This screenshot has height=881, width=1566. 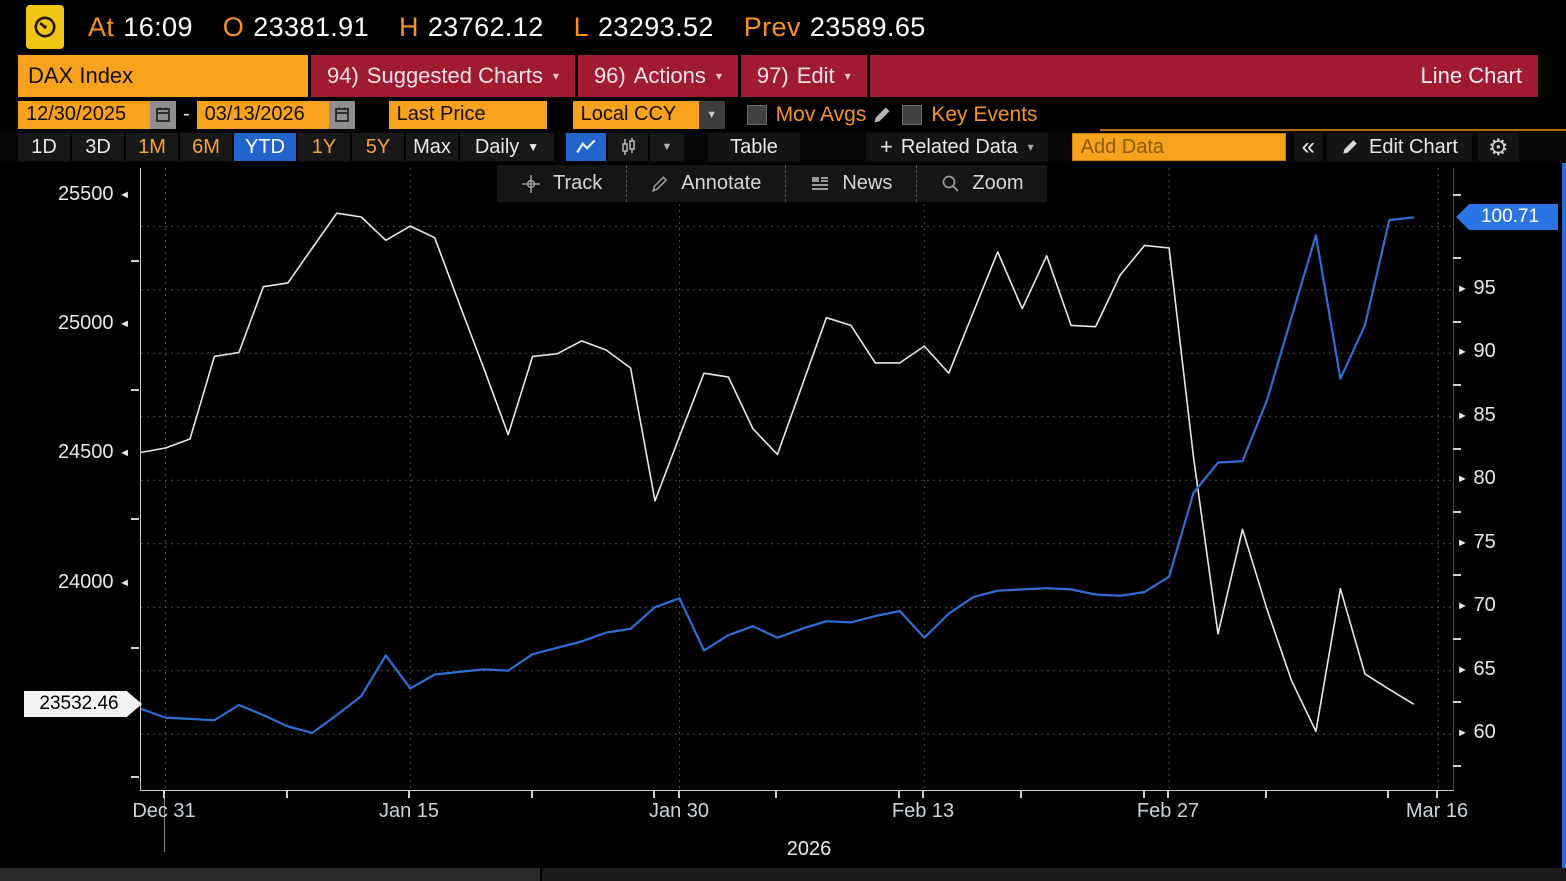 I want to click on calendar-icon, so click(x=163, y=114).